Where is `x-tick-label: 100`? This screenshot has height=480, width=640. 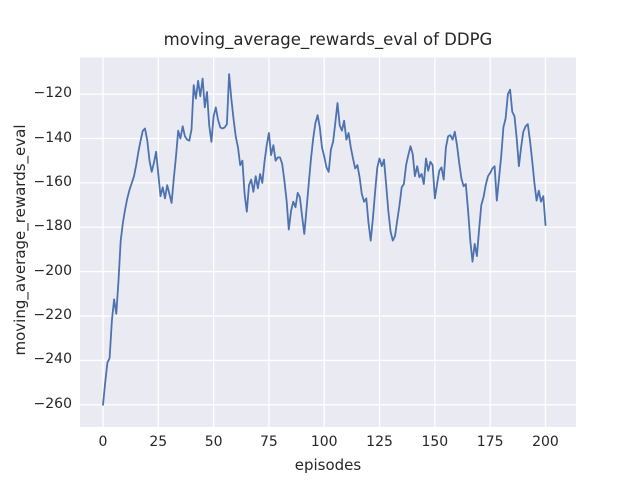 x-tick-label: 100 is located at coordinates (324, 442).